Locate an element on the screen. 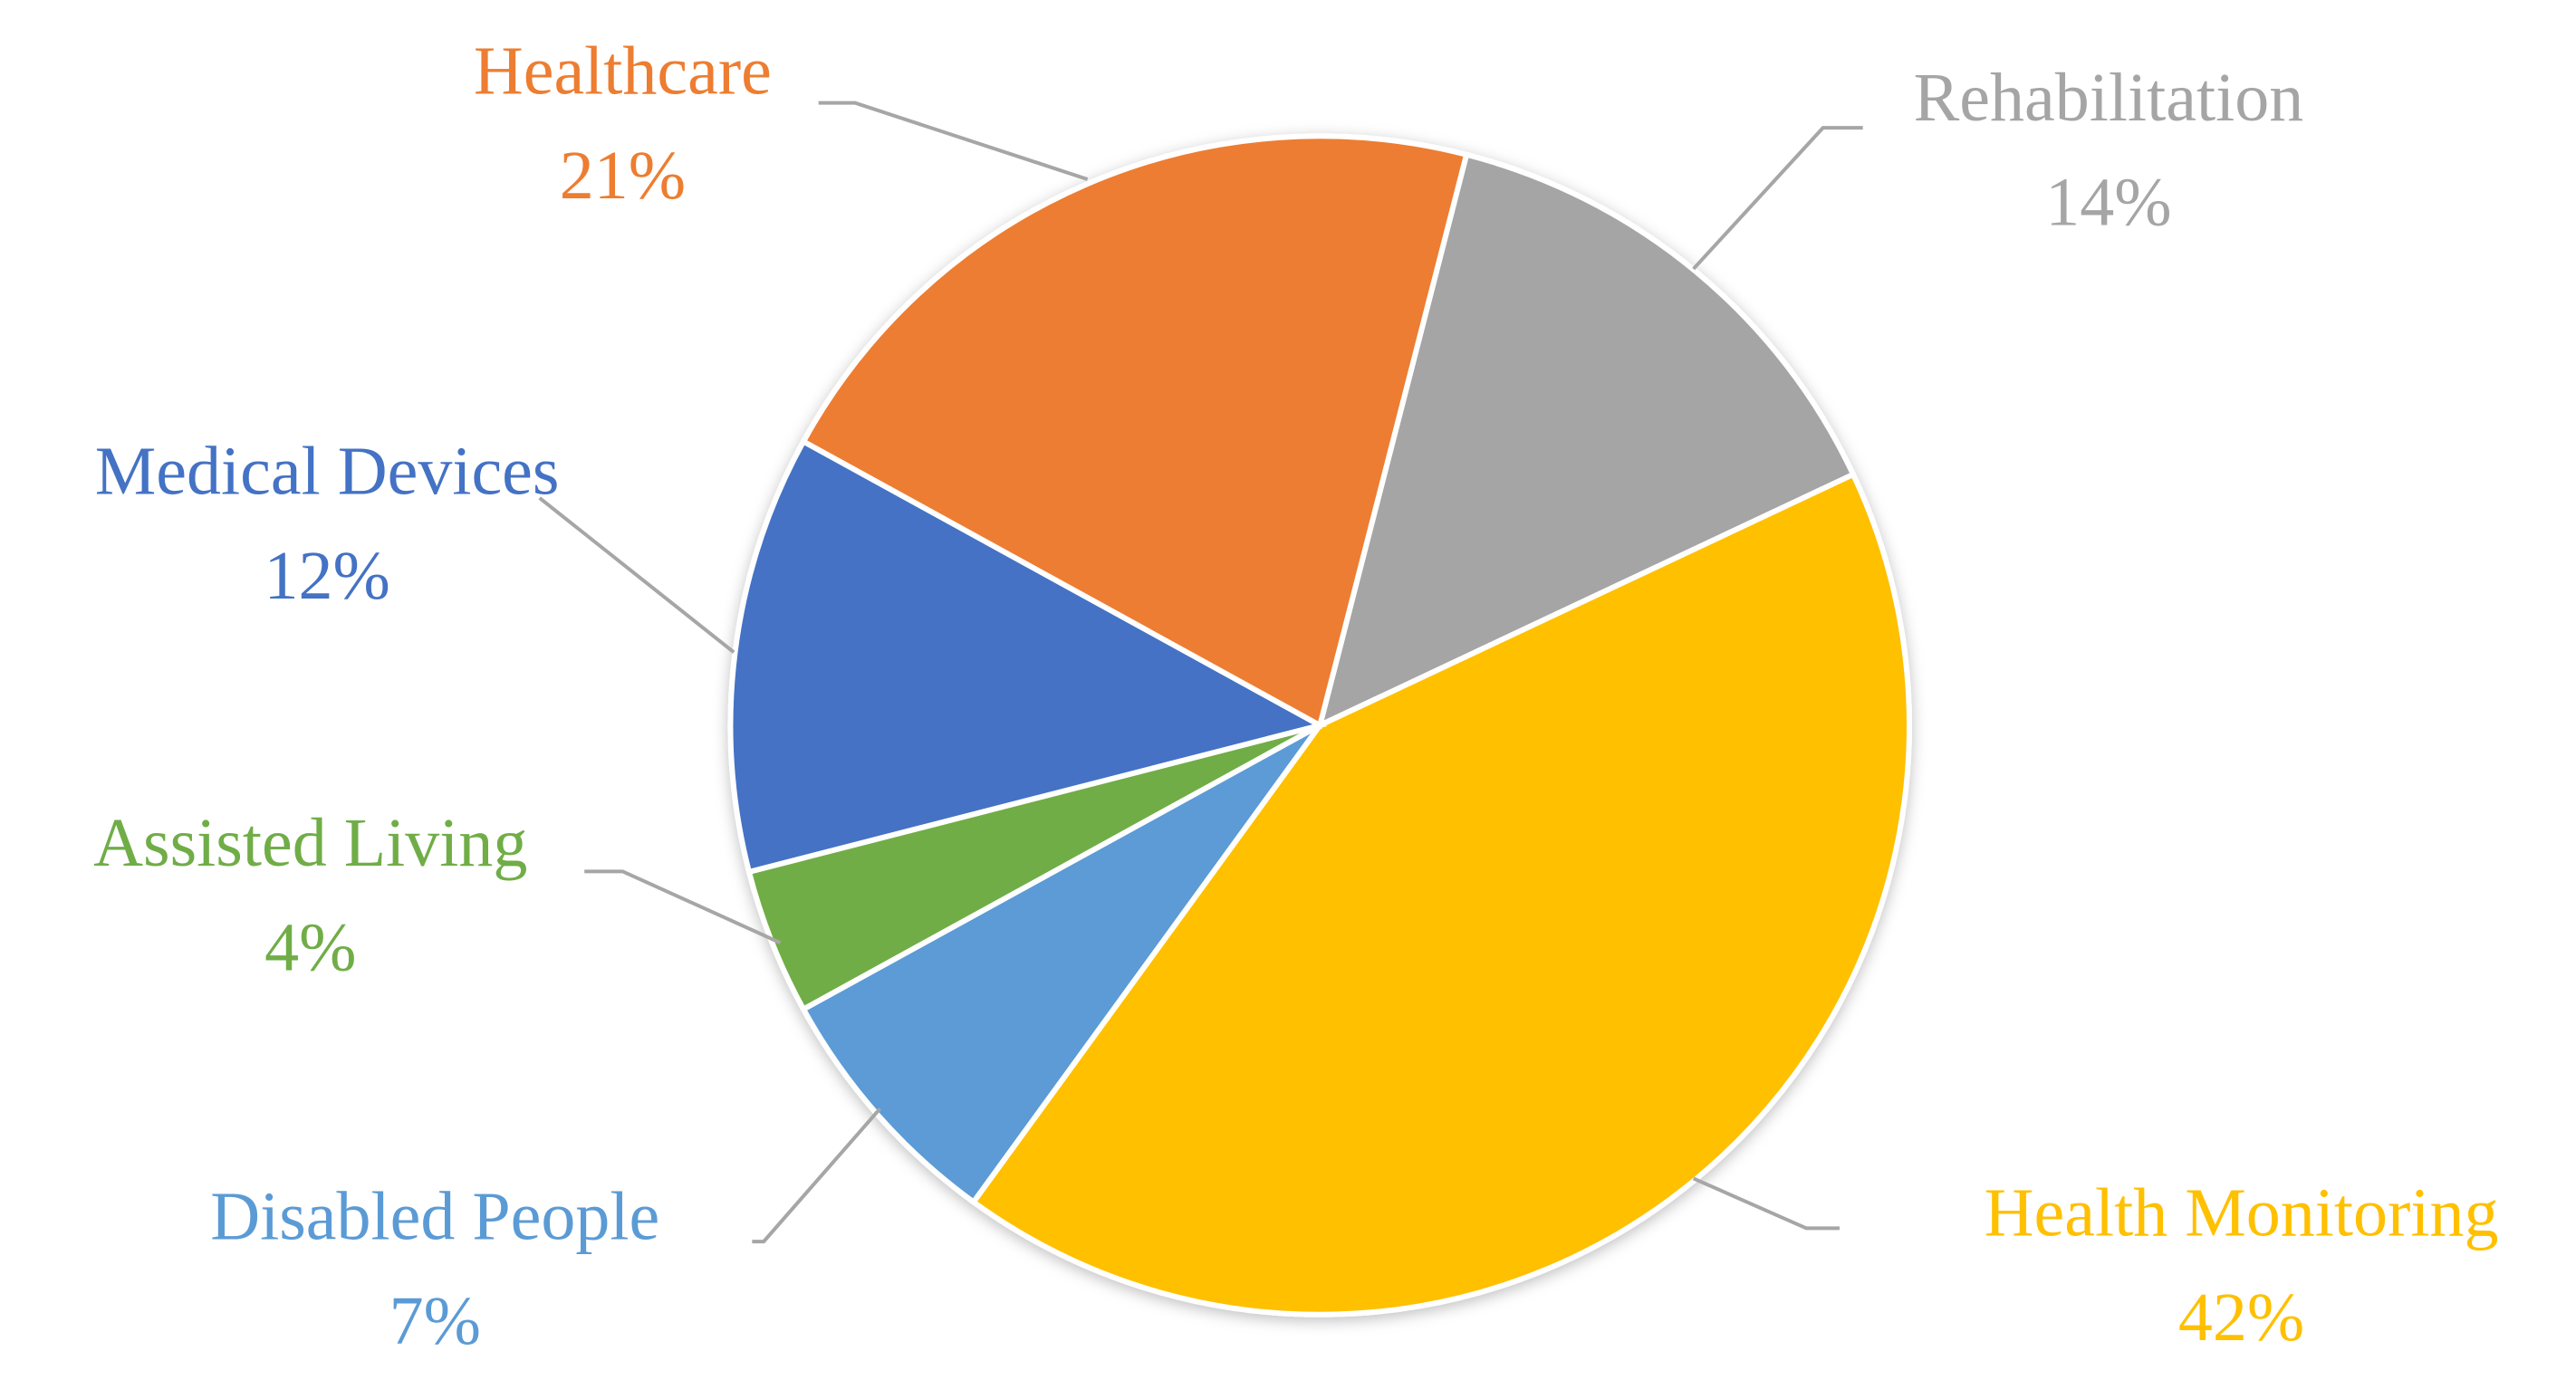  value-label: 7% is located at coordinates (435, 1321).